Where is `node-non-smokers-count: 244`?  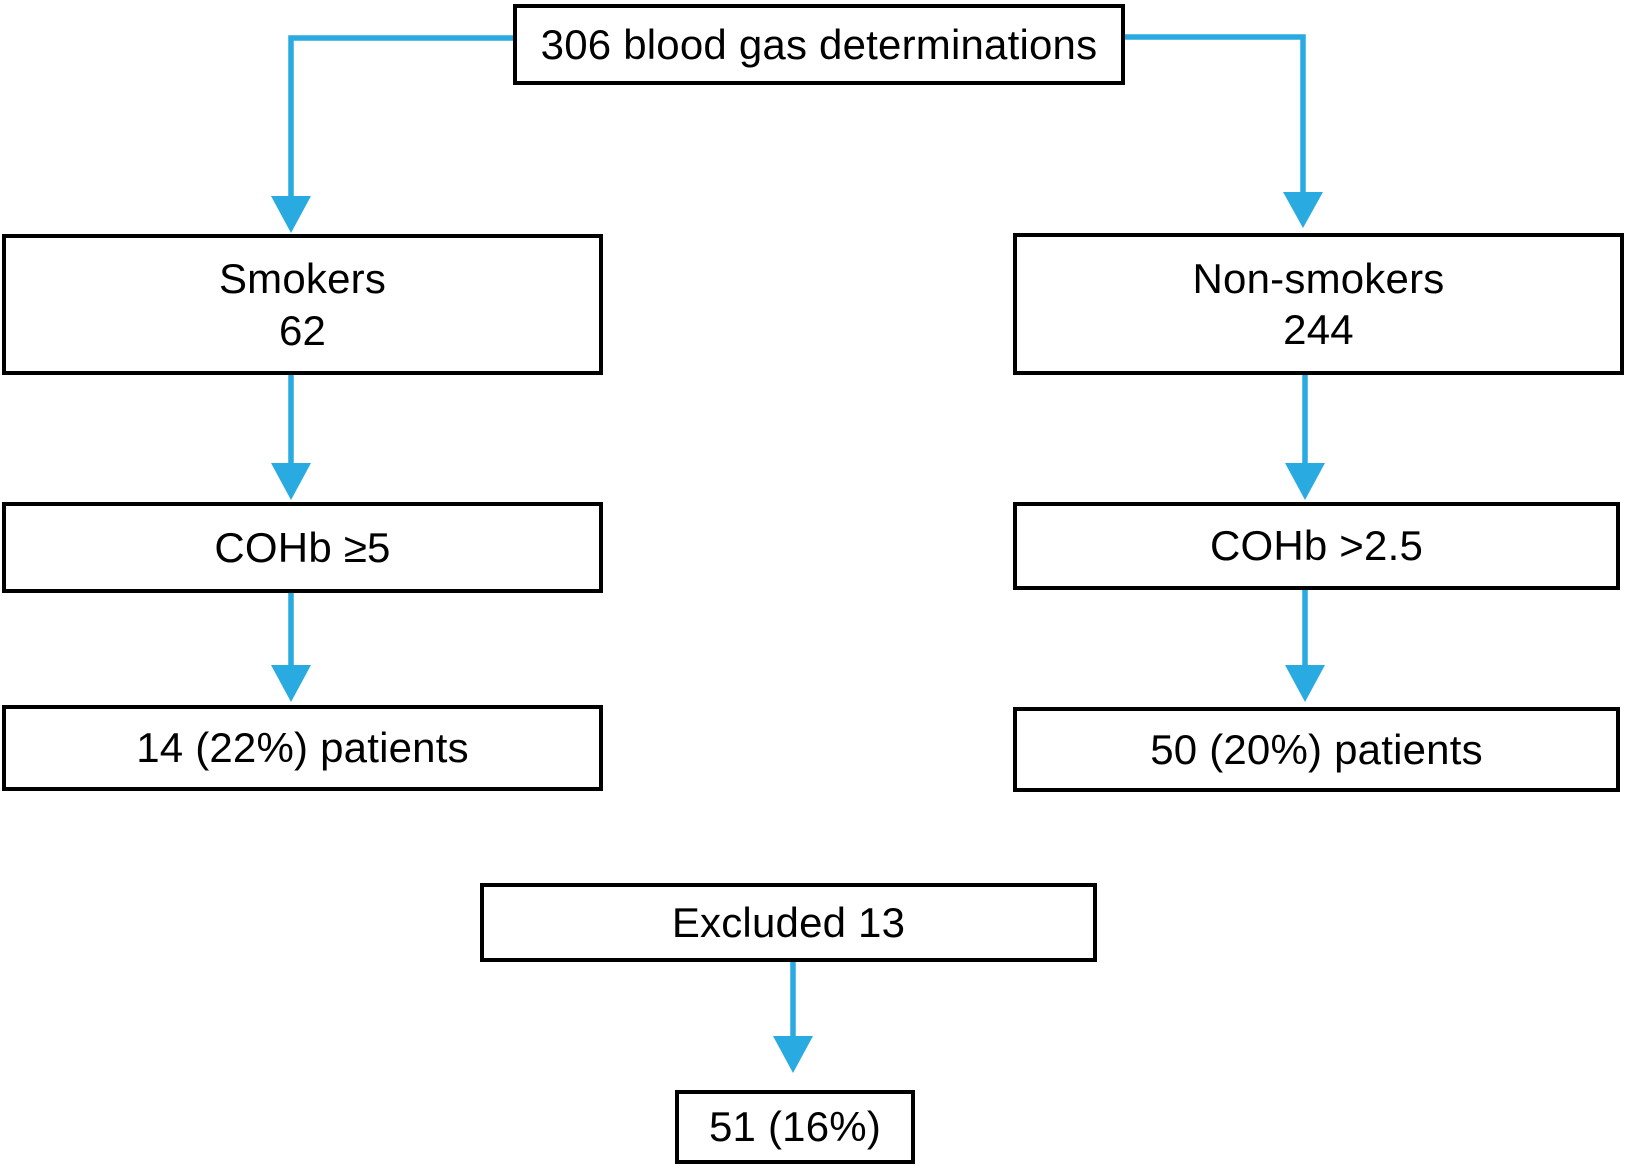 node-non-smokers-count: 244 is located at coordinates (1318, 329).